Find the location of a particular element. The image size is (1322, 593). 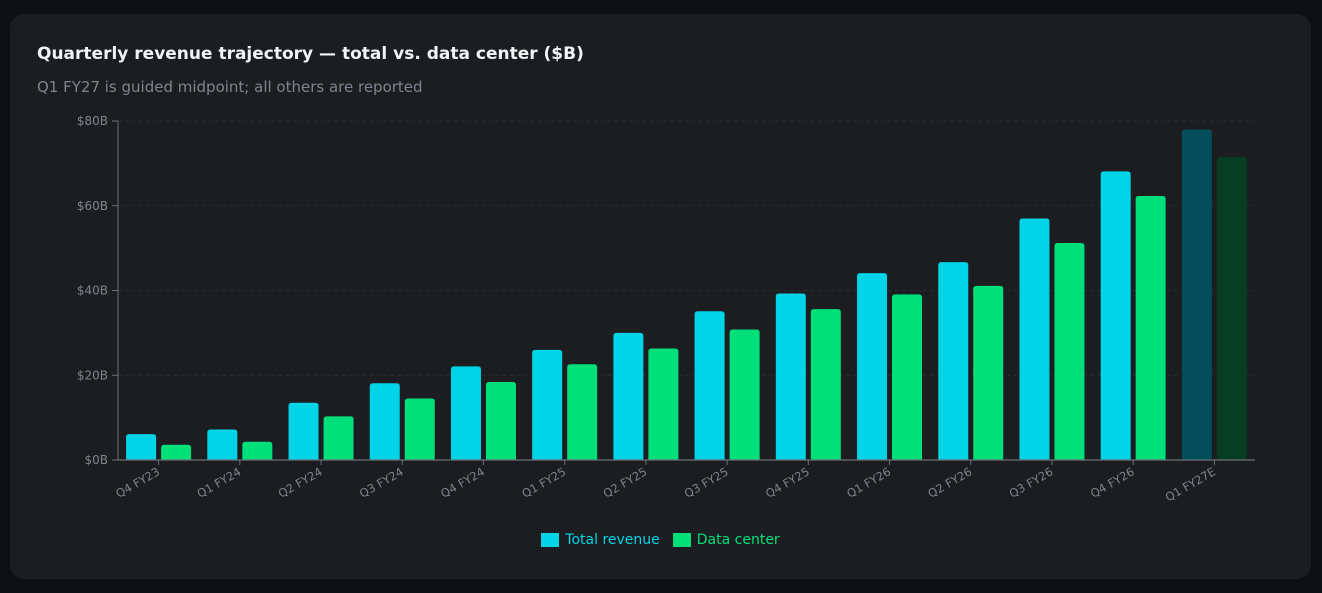

legend-label-total-revenue: Total revenue is located at coordinates (612, 540).